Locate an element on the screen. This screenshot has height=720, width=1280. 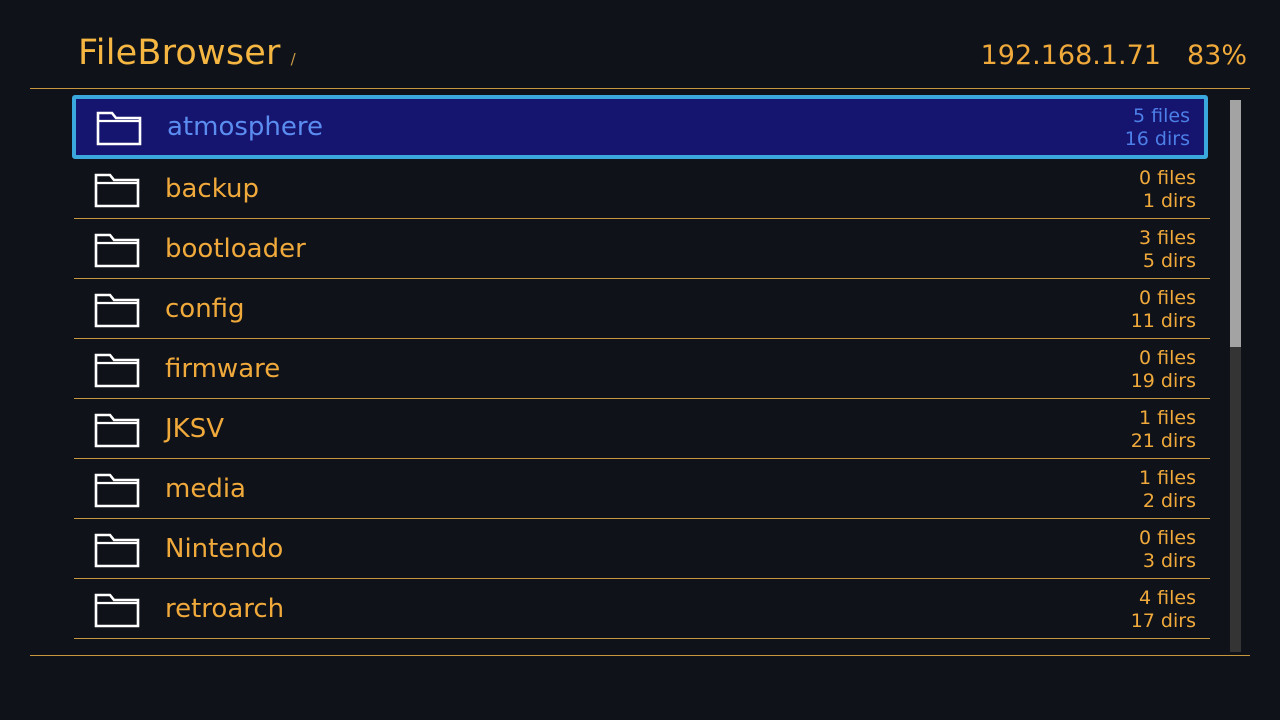
file-list-row-name: media is located at coordinates (205, 489).